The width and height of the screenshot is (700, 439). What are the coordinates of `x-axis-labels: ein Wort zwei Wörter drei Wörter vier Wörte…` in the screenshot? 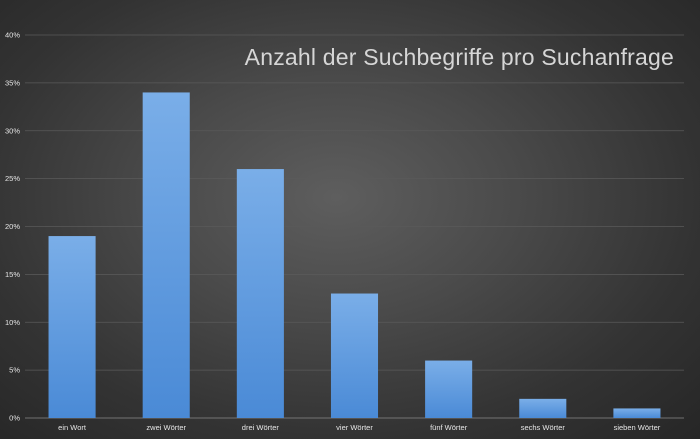 It's located at (359, 427).